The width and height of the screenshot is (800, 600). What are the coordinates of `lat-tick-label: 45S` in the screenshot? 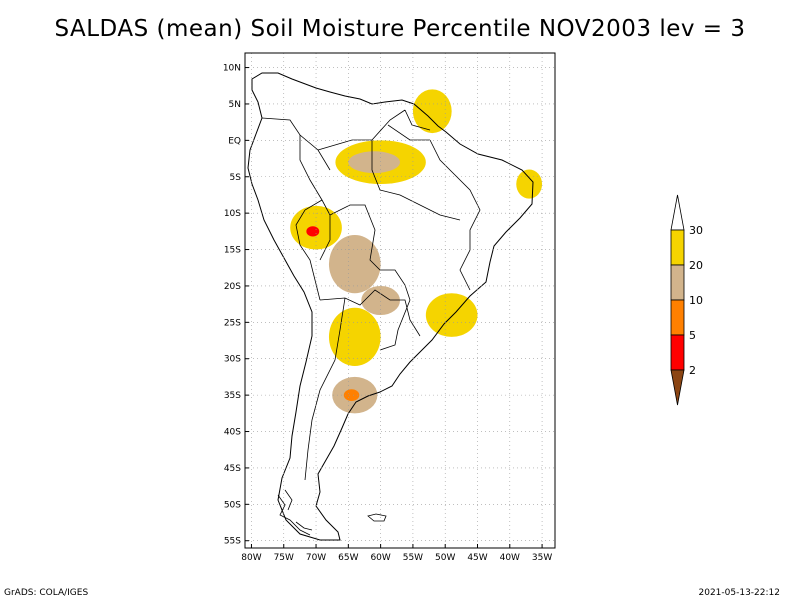 It's located at (232, 469).